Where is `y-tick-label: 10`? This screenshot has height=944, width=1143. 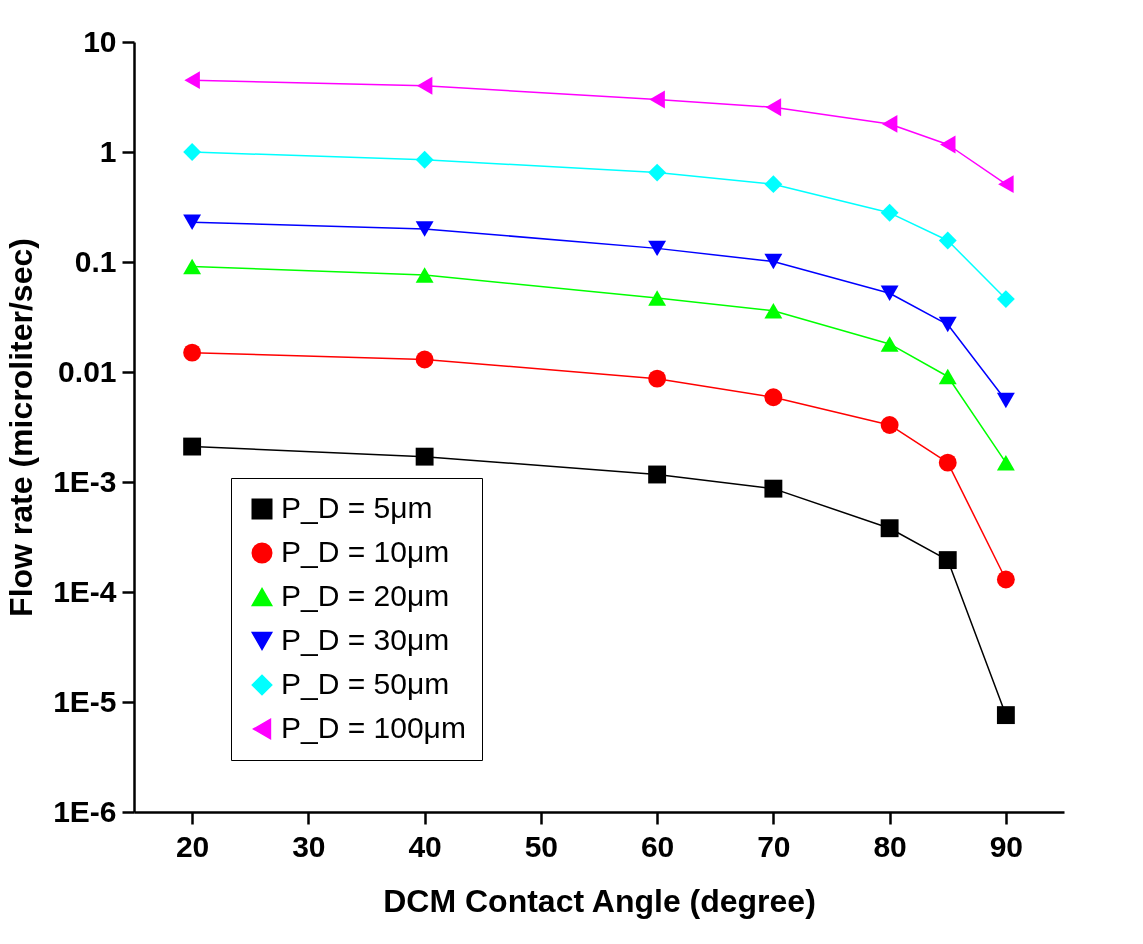
y-tick-label: 10 is located at coordinates (100, 41).